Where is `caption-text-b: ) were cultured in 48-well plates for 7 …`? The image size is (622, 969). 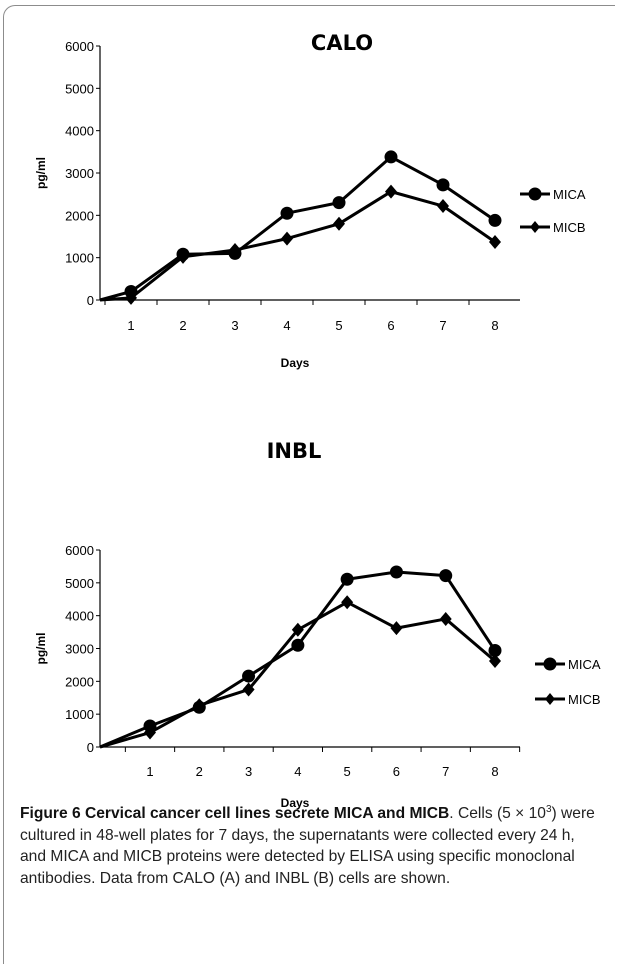
caption-text-b: ) were cultured in 48-well plates for 7 … is located at coordinates (307, 846).